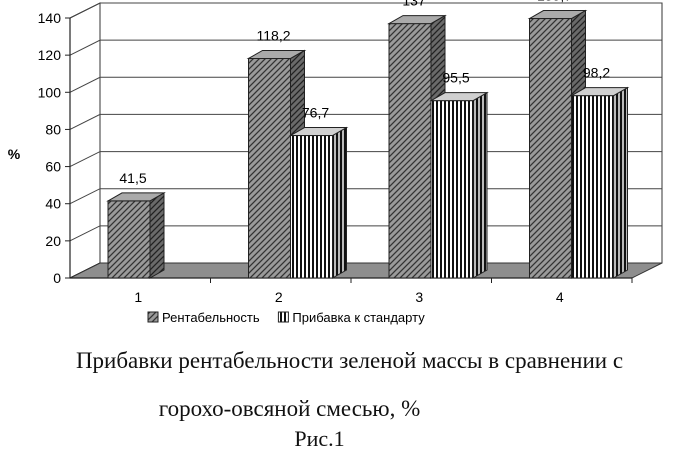 Image resolution: width=699 pixels, height=452 pixels. Describe the element at coordinates (132, 178) in the screenshot. I see `data-label: 41,5` at that location.